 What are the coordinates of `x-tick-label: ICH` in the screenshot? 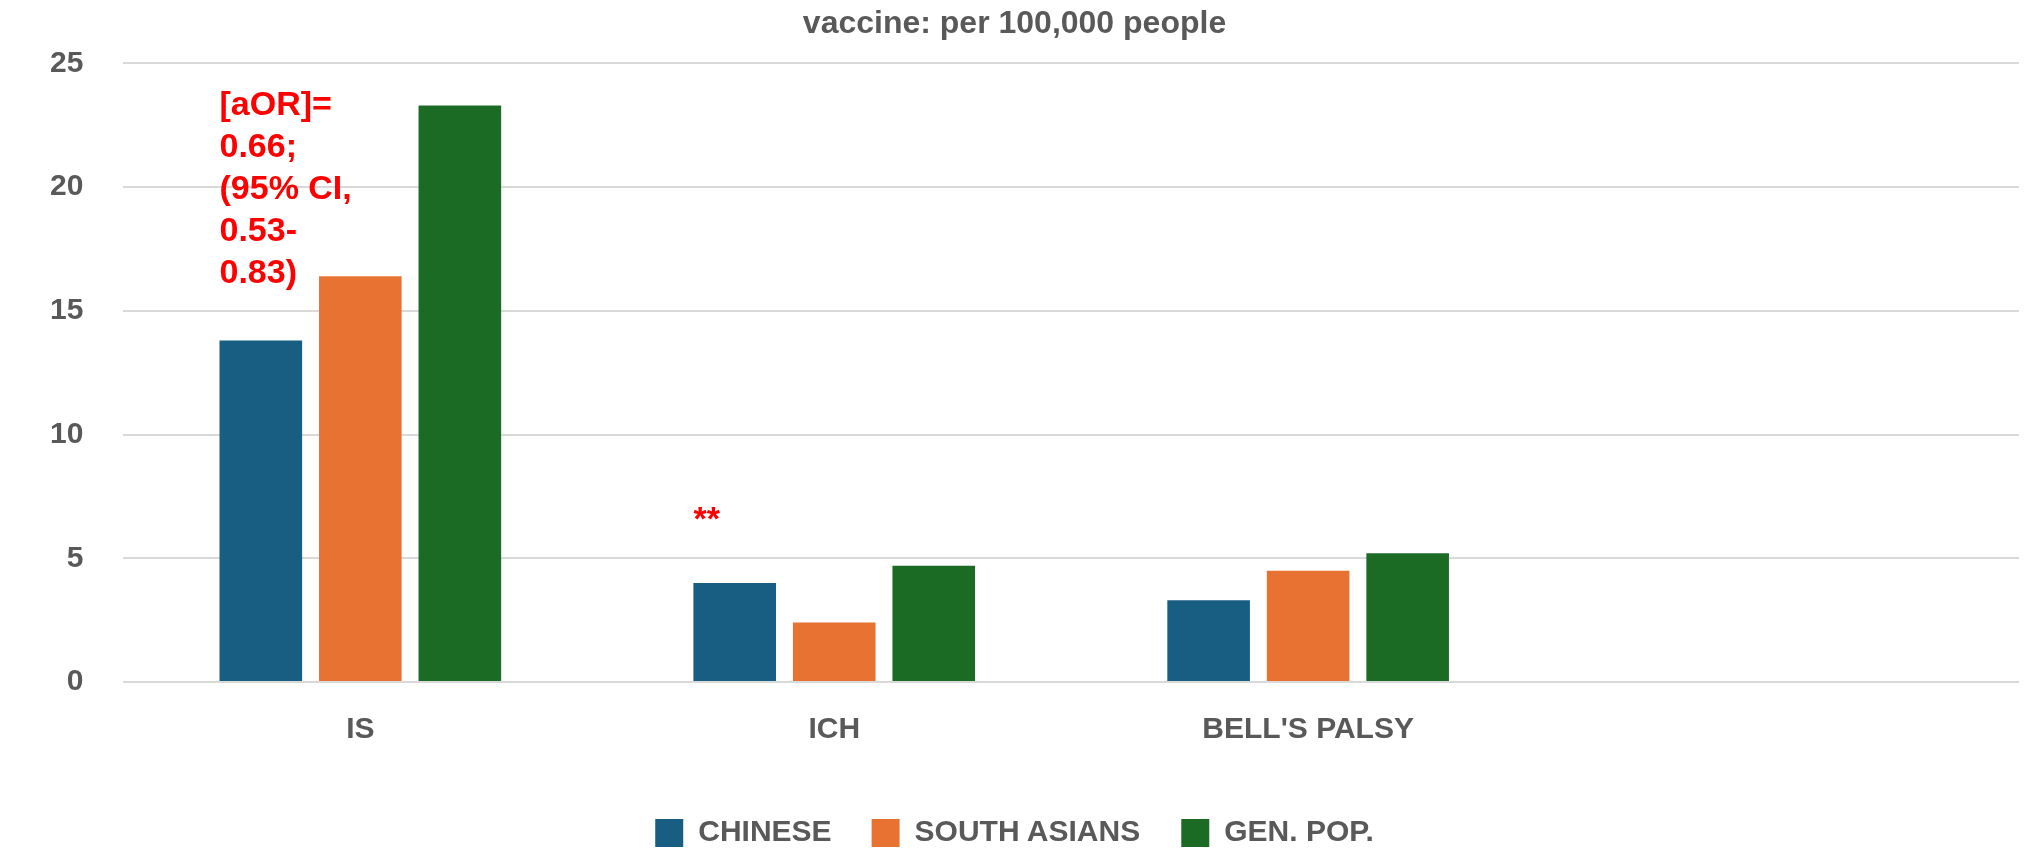 It's located at (834, 728).